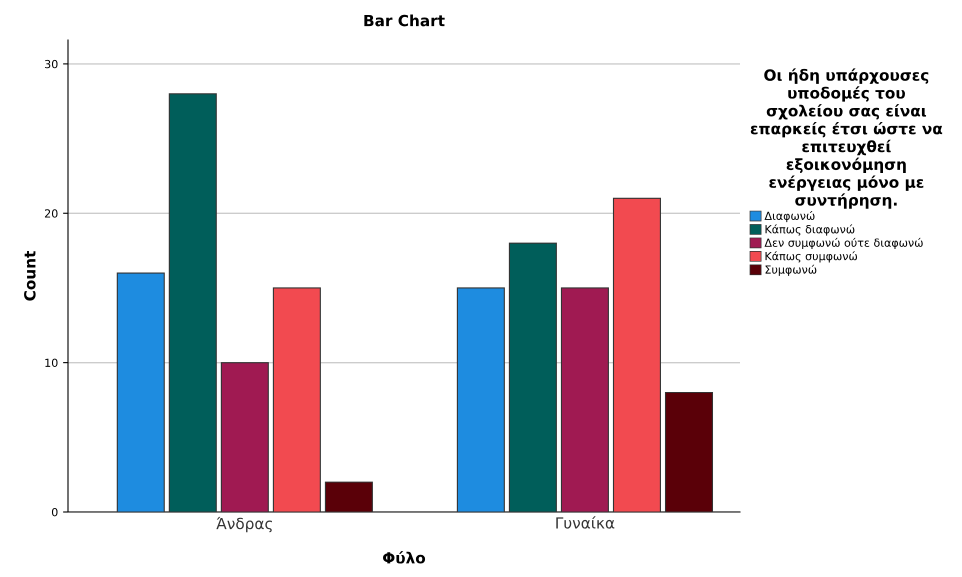 This screenshot has height=577, width=962. What do you see at coordinates (55, 512) in the screenshot?
I see `y-tick-label: 0` at bounding box center [55, 512].